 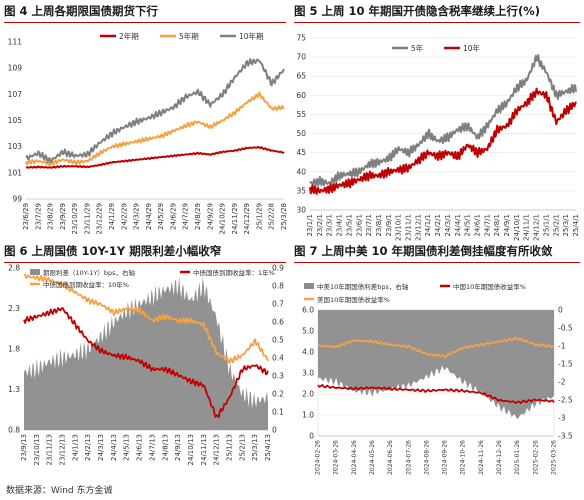 I want to click on fig4-xtick-label: 24/1/29, so click(x=112, y=216).